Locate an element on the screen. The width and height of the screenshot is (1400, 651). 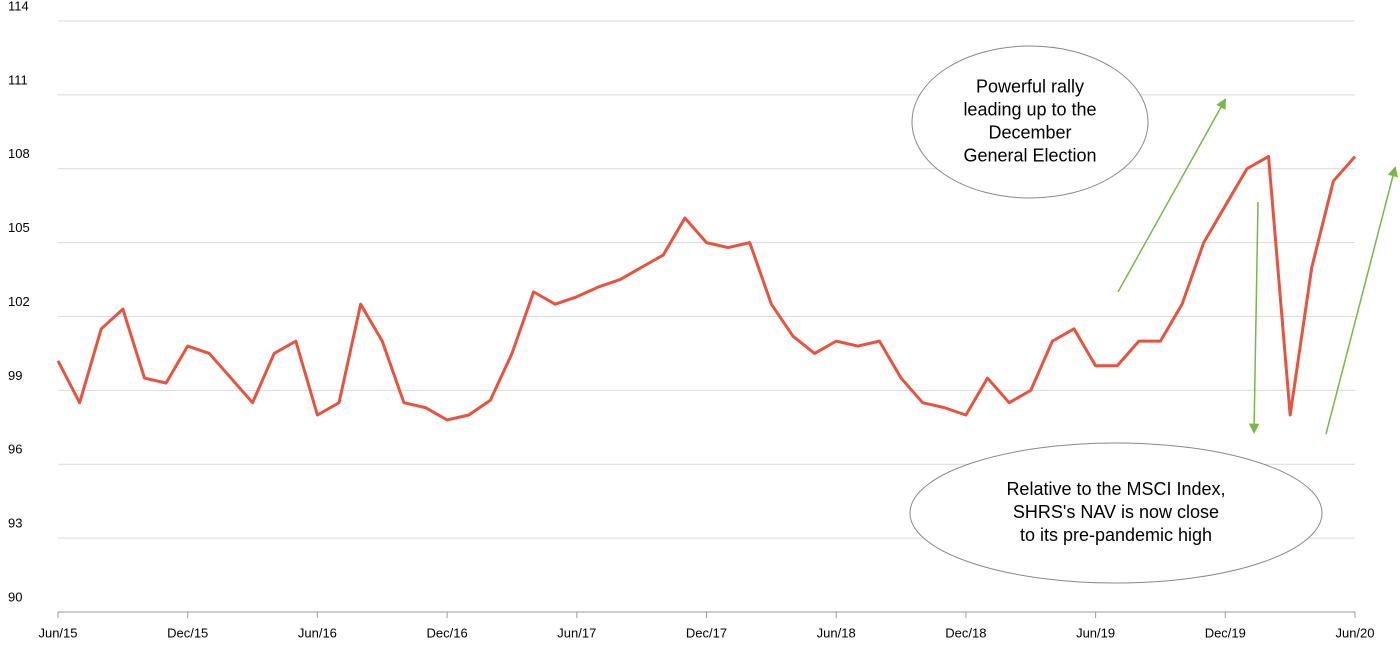
x-tick-label: Jun/16 is located at coordinates (317, 632).